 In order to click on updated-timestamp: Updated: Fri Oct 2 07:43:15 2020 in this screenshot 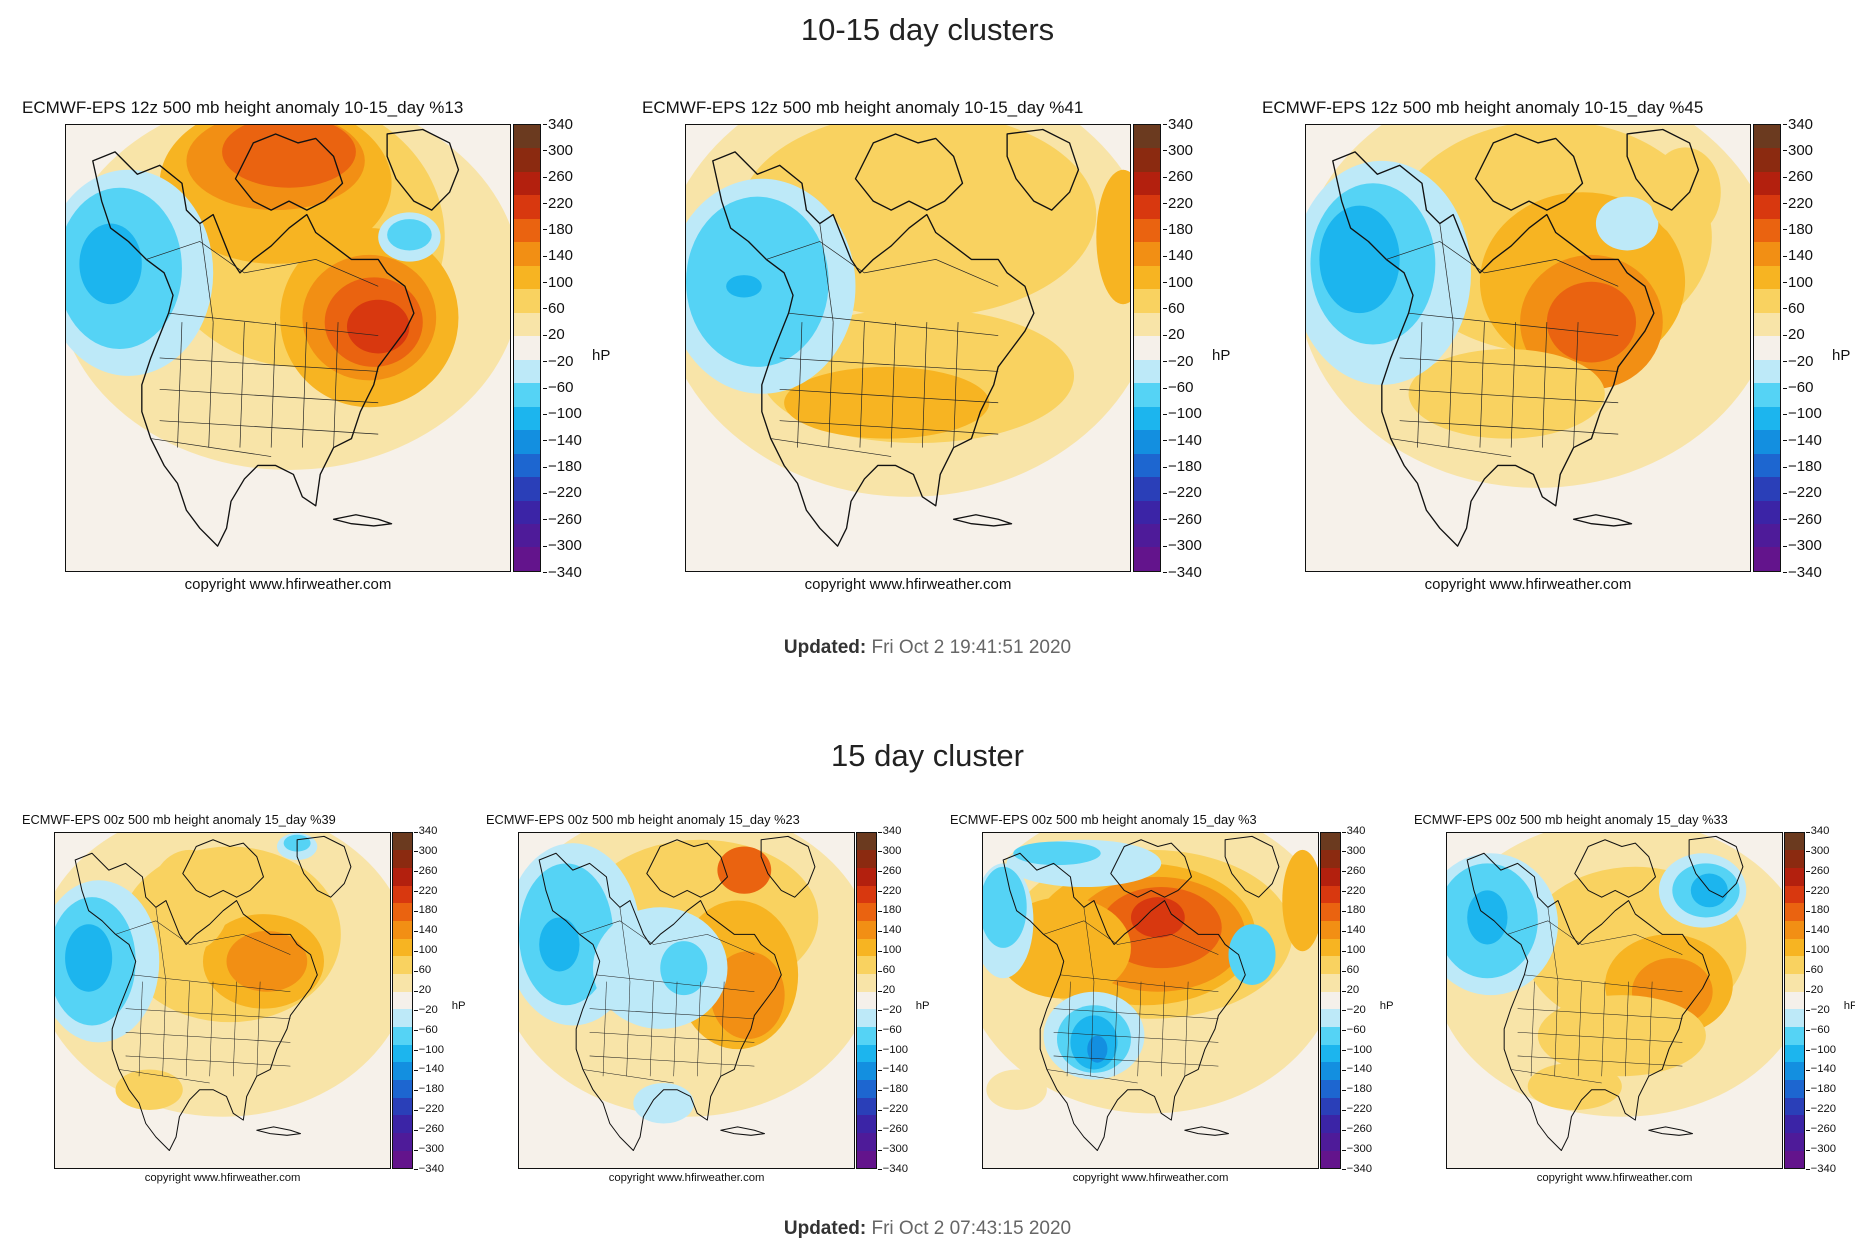, I will do `click(927, 1229)`.